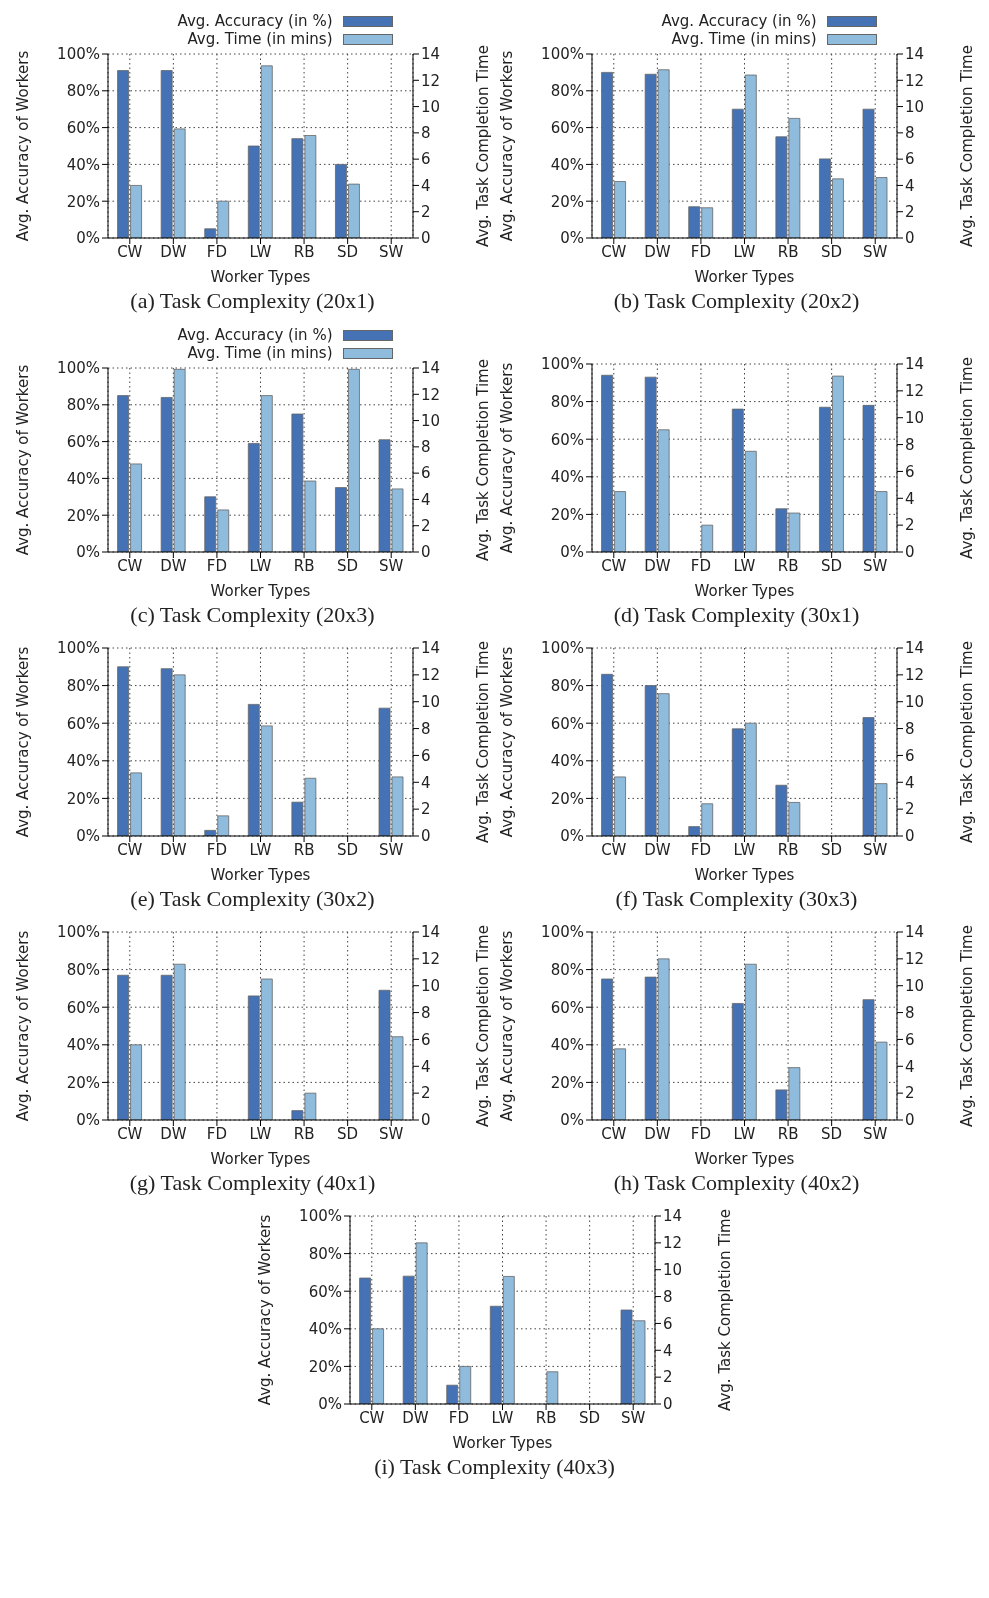 Image resolution: width=989 pixels, height=1598 pixels. Describe the element at coordinates (736, 899) in the screenshot. I see `text: (f) Task Complexity (30x3)` at that location.